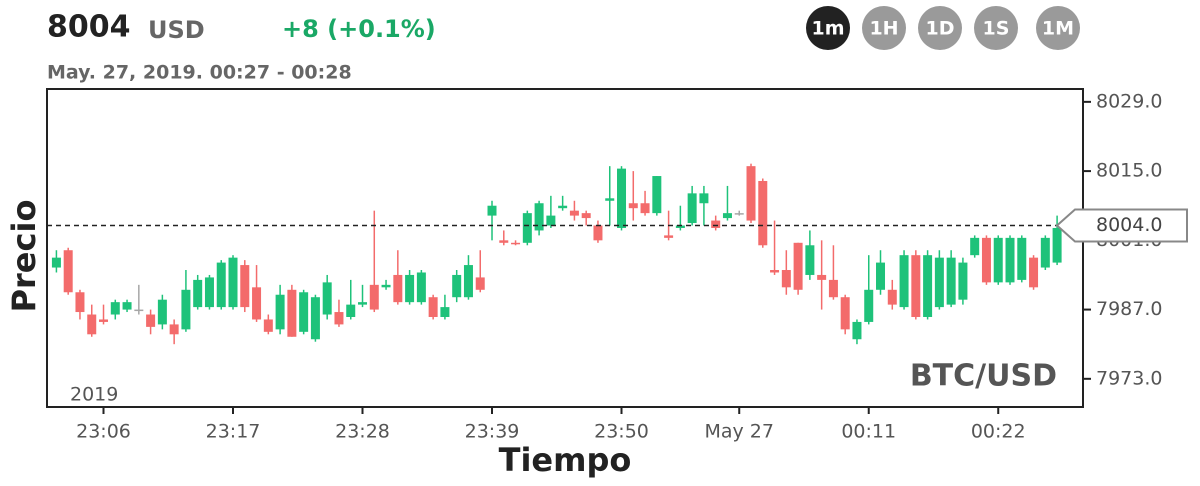 The image size is (1200, 486). What do you see at coordinates (1129, 309) in the screenshot?
I see `y-tick-label: 7987.0` at bounding box center [1129, 309].